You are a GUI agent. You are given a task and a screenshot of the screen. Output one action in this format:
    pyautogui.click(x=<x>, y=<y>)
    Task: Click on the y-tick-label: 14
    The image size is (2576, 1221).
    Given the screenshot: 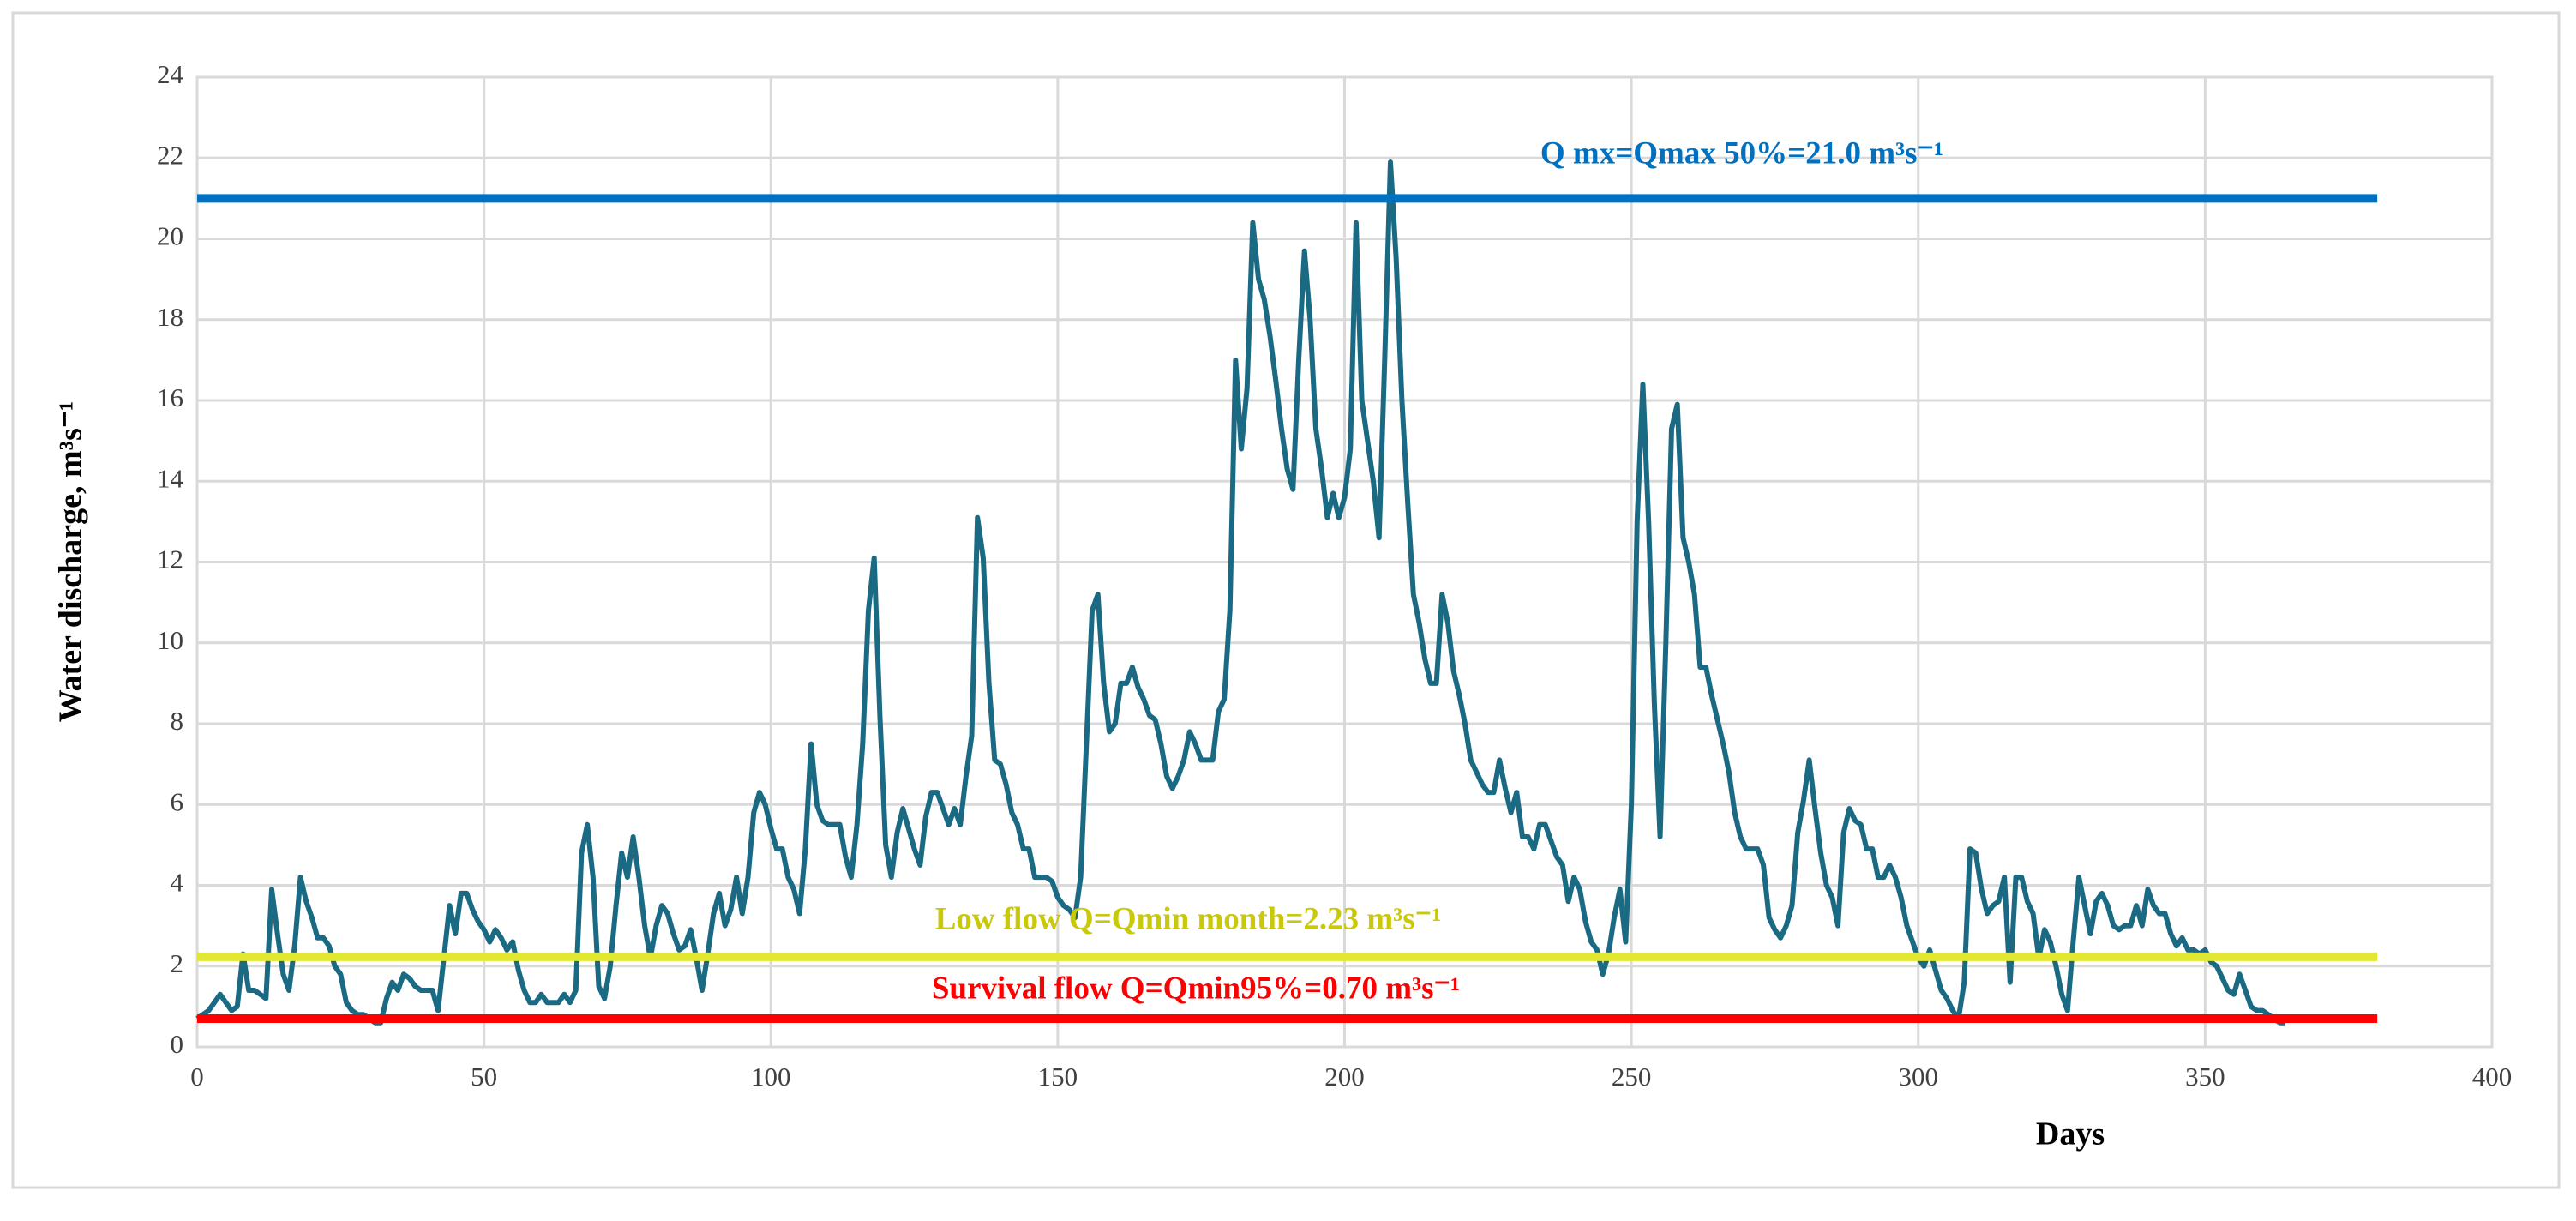 What is the action you would take?
    pyautogui.click(x=170, y=478)
    